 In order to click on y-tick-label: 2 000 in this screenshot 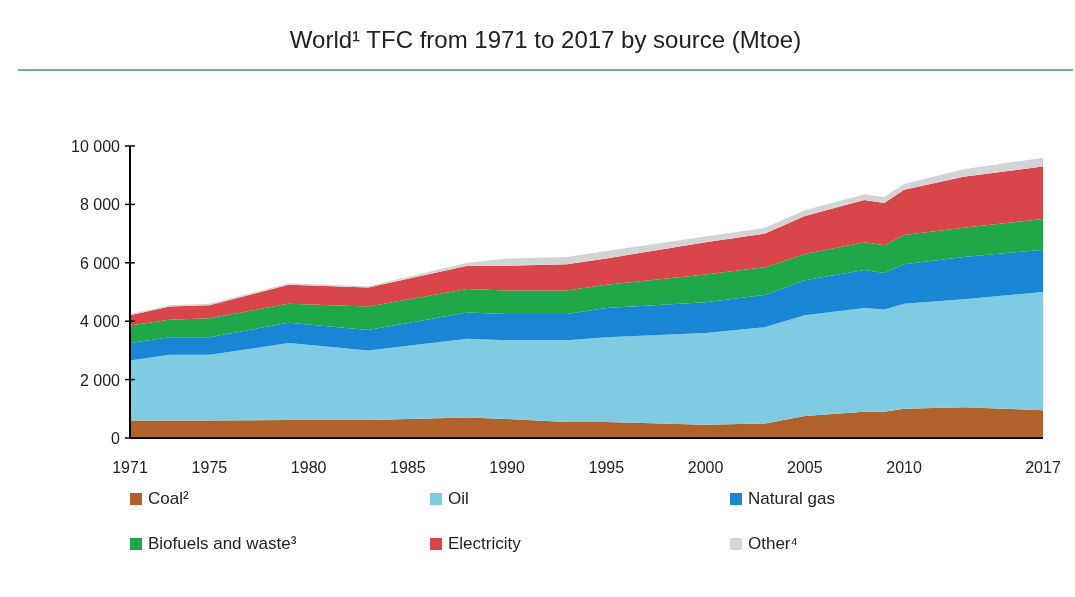, I will do `click(100, 380)`.